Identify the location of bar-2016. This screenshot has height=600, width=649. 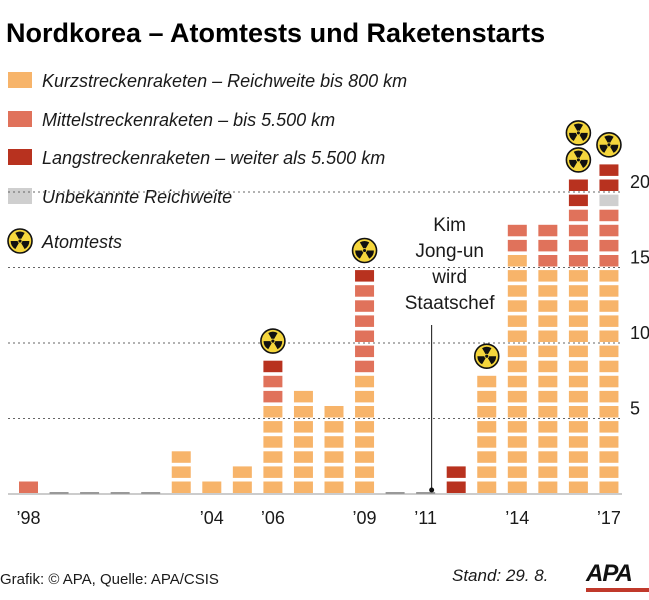
(578, 306).